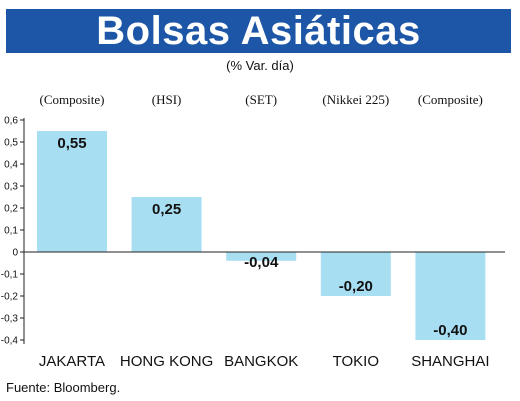  What do you see at coordinates (71, 143) in the screenshot?
I see `bar-value-label: 0,55` at bounding box center [71, 143].